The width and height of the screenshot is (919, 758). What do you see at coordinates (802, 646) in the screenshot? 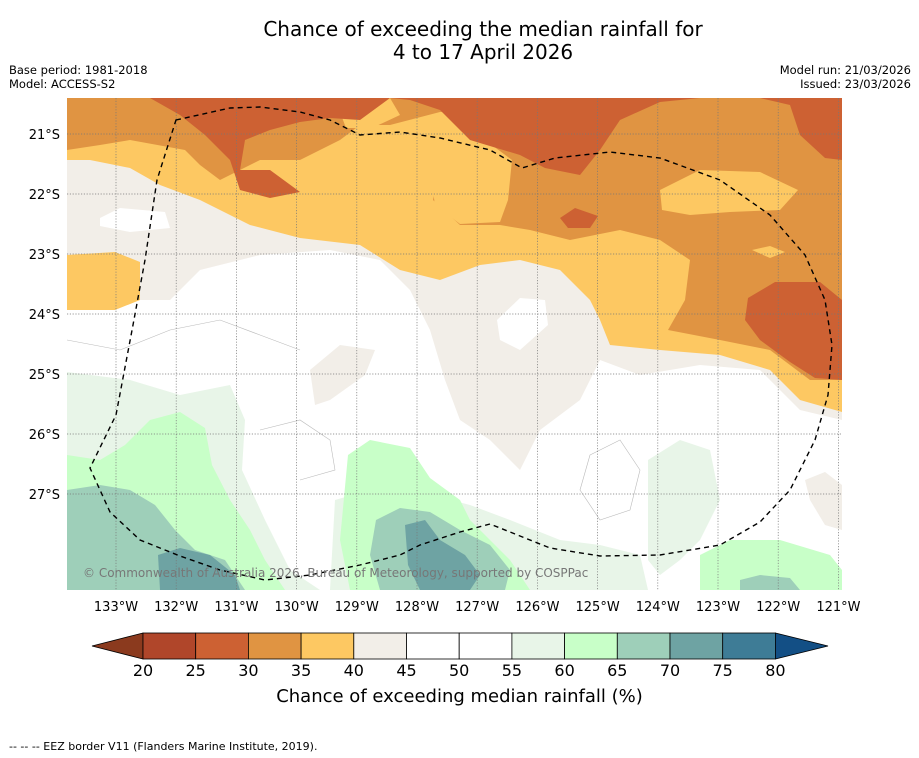
I see `colorbar-high-arrow` at bounding box center [802, 646].